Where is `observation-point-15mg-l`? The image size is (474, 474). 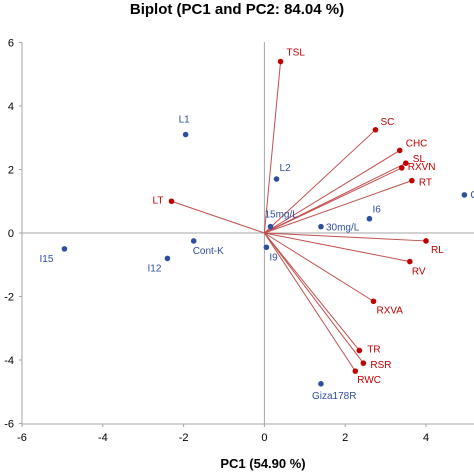 observation-point-15mg-l is located at coordinates (270, 226).